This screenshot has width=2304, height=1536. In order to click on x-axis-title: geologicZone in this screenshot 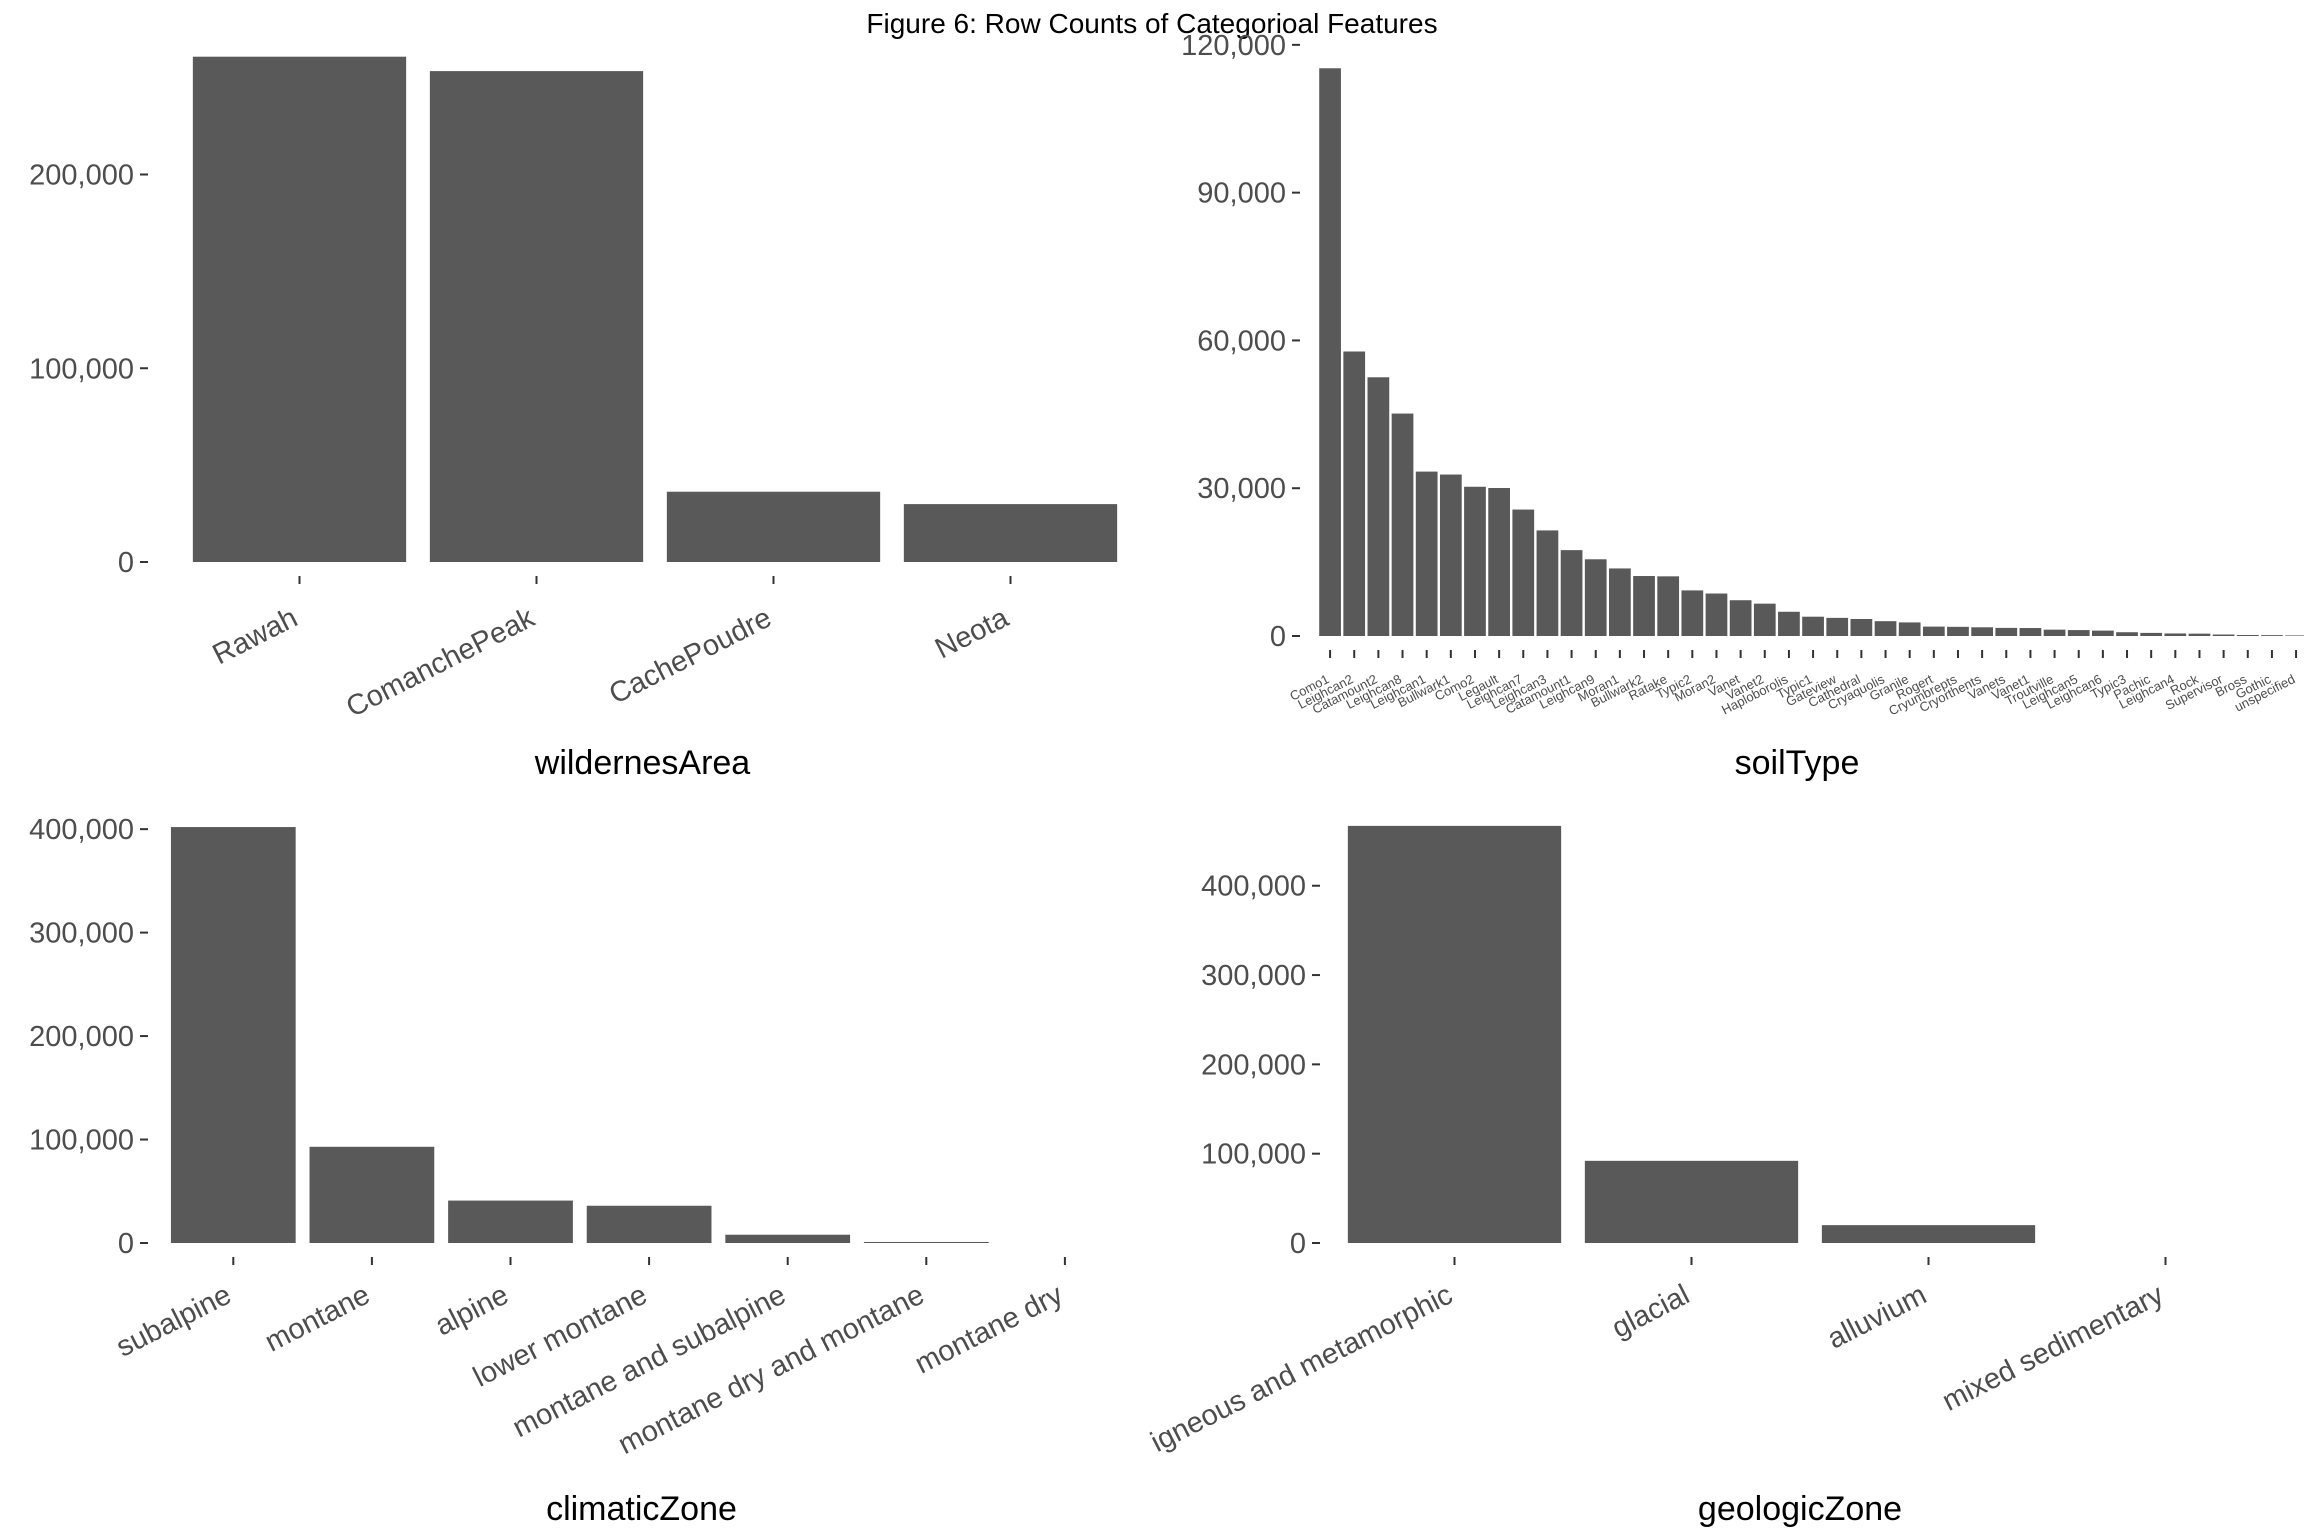, I will do `click(1800, 1509)`.